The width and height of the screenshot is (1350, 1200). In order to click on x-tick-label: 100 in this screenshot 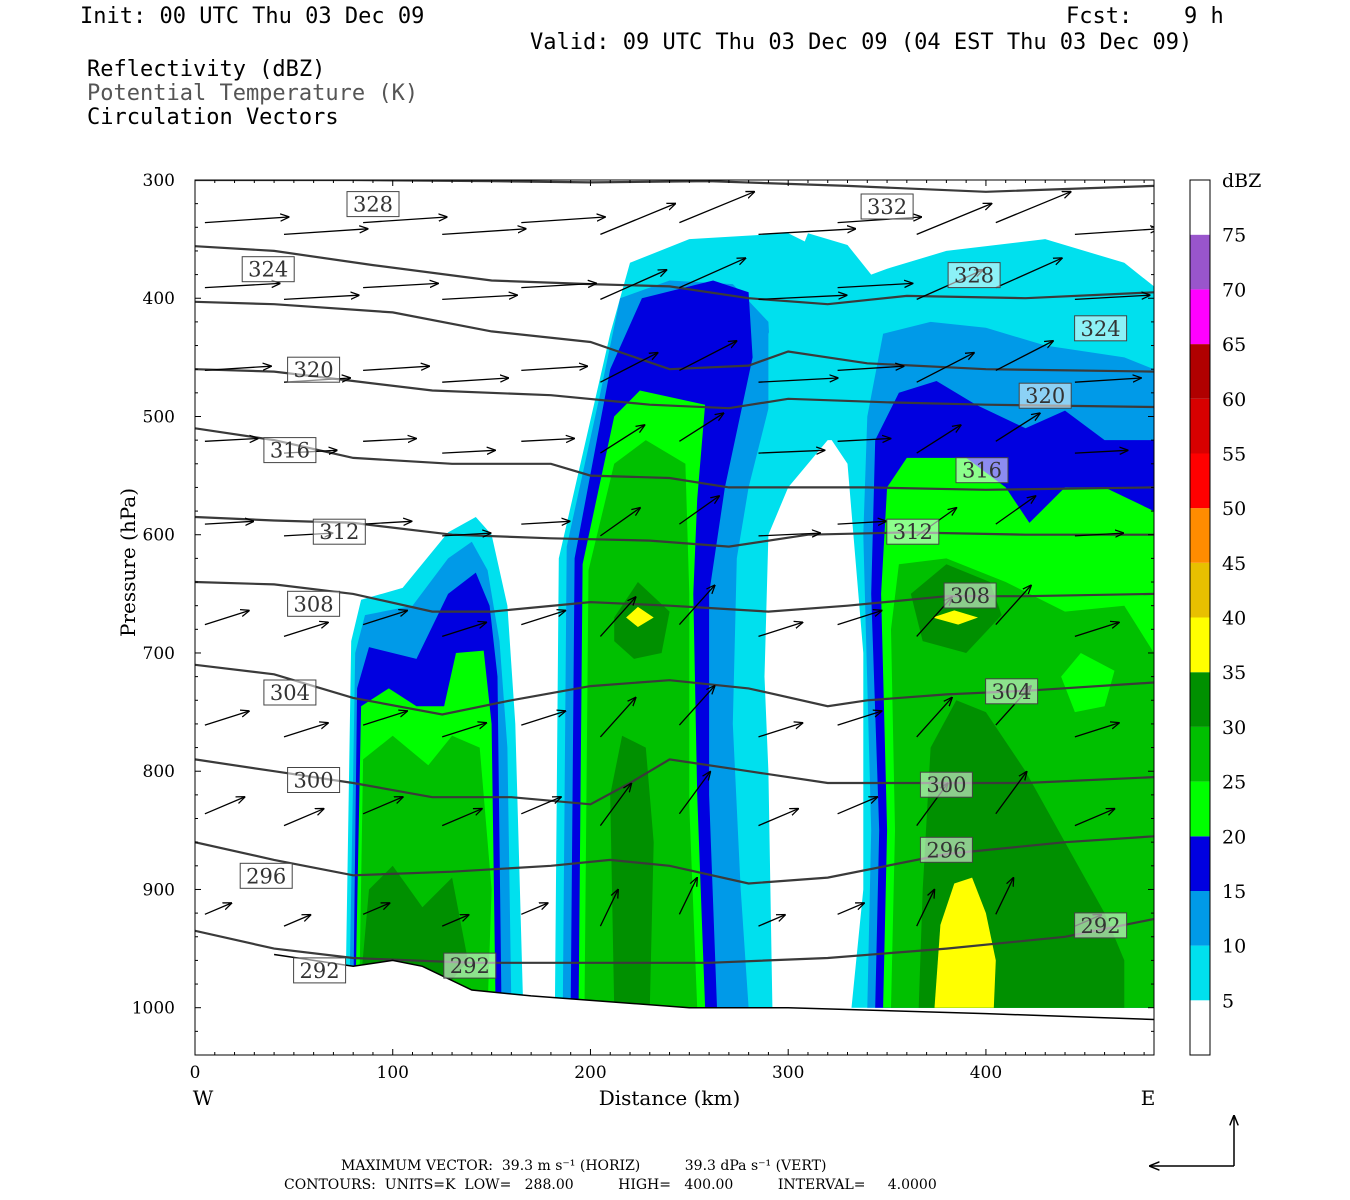, I will do `click(393, 1073)`.